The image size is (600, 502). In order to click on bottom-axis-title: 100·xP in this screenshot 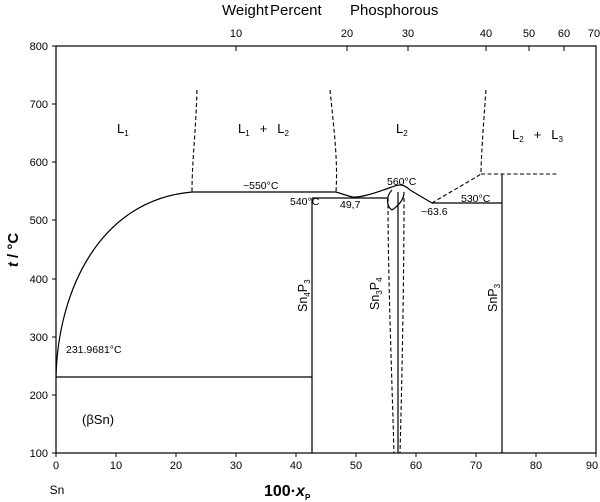, I will do `click(287, 492)`.